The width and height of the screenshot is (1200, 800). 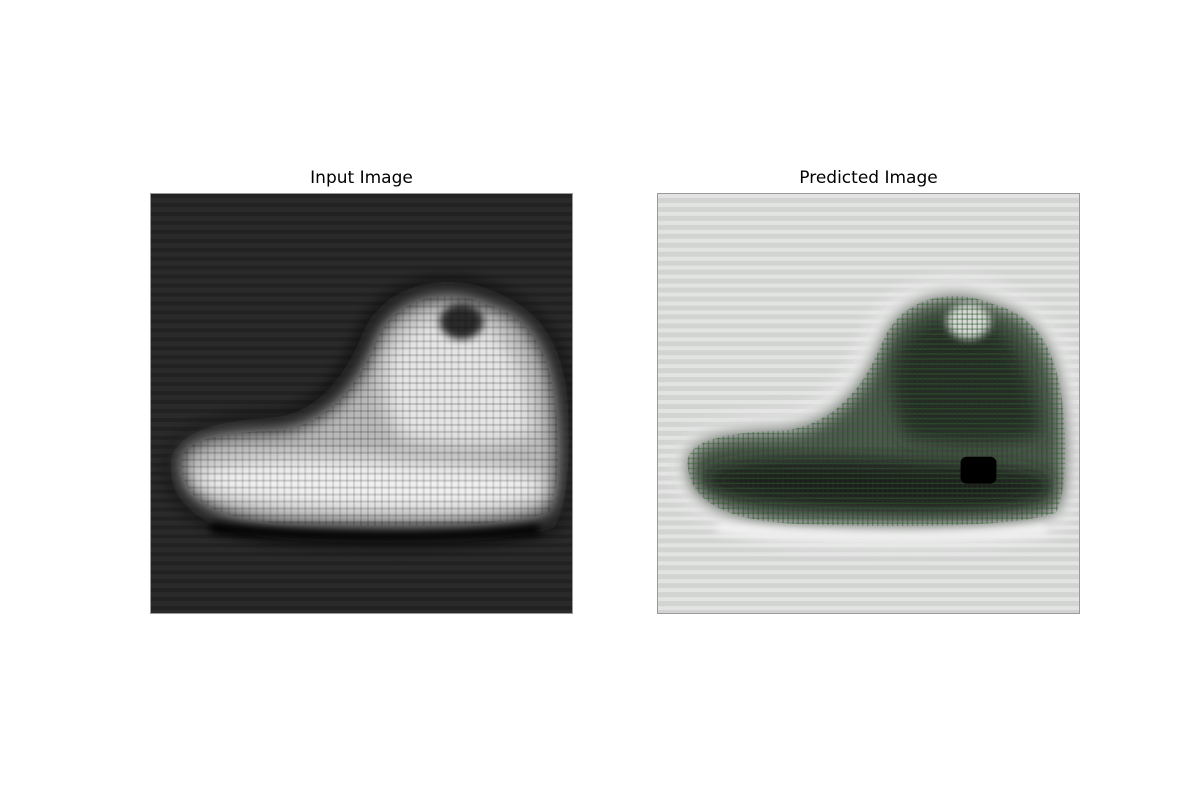 I want to click on input-image-title: Input Image, so click(x=361, y=178).